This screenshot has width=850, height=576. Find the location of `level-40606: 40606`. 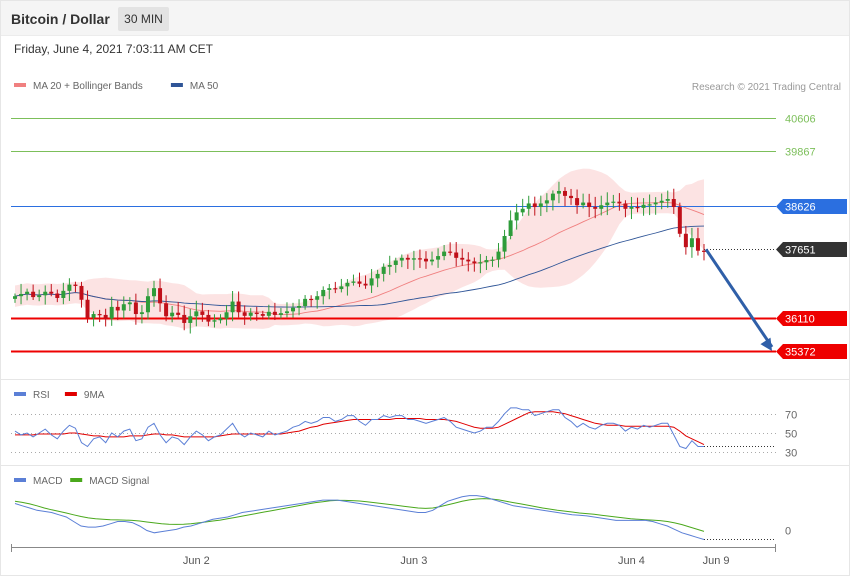

level-40606: 40606 is located at coordinates (413, 120).